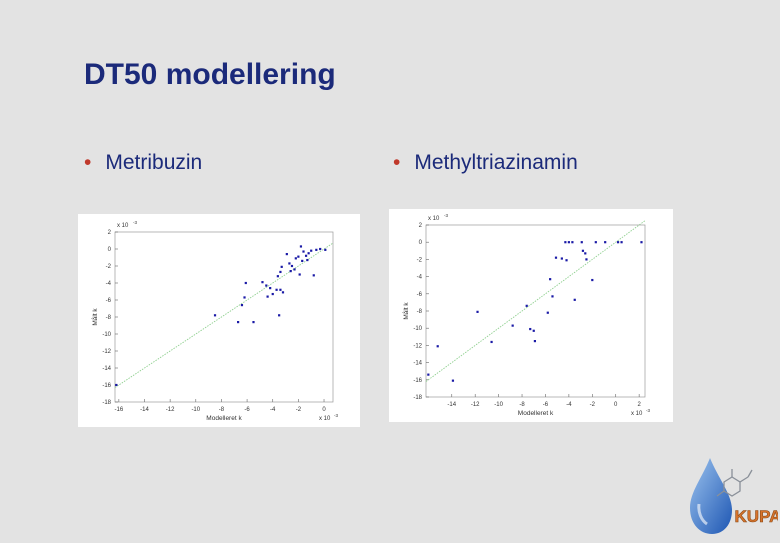  I want to click on slide-title: DT50 modellering, so click(210, 74).